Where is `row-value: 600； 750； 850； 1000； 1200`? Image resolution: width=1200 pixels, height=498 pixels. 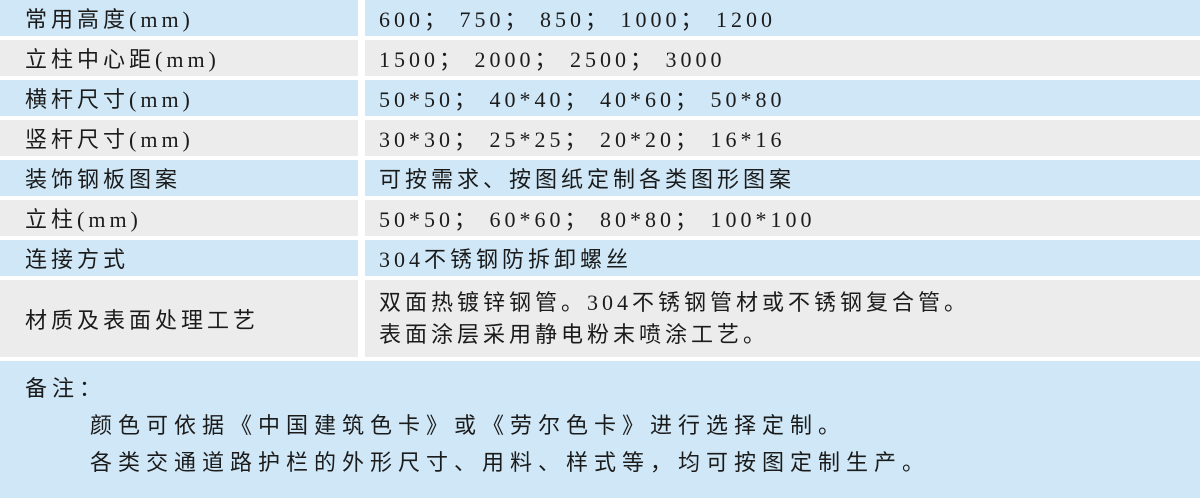
row-value: 600； 750； 850； 1000； 1200 is located at coordinates (782, 18).